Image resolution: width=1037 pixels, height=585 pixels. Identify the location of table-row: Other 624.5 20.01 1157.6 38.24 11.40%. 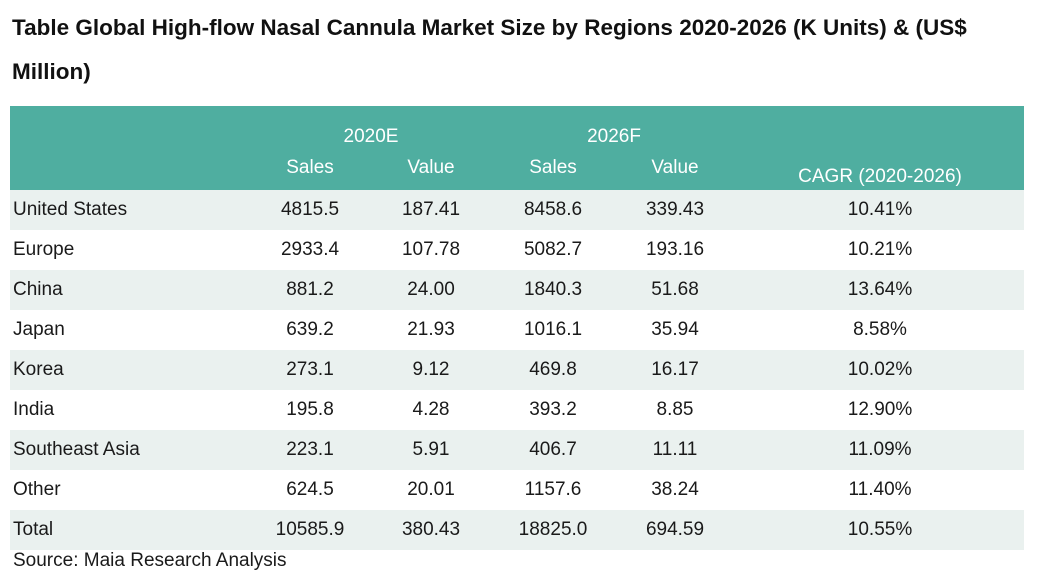
(517, 490).